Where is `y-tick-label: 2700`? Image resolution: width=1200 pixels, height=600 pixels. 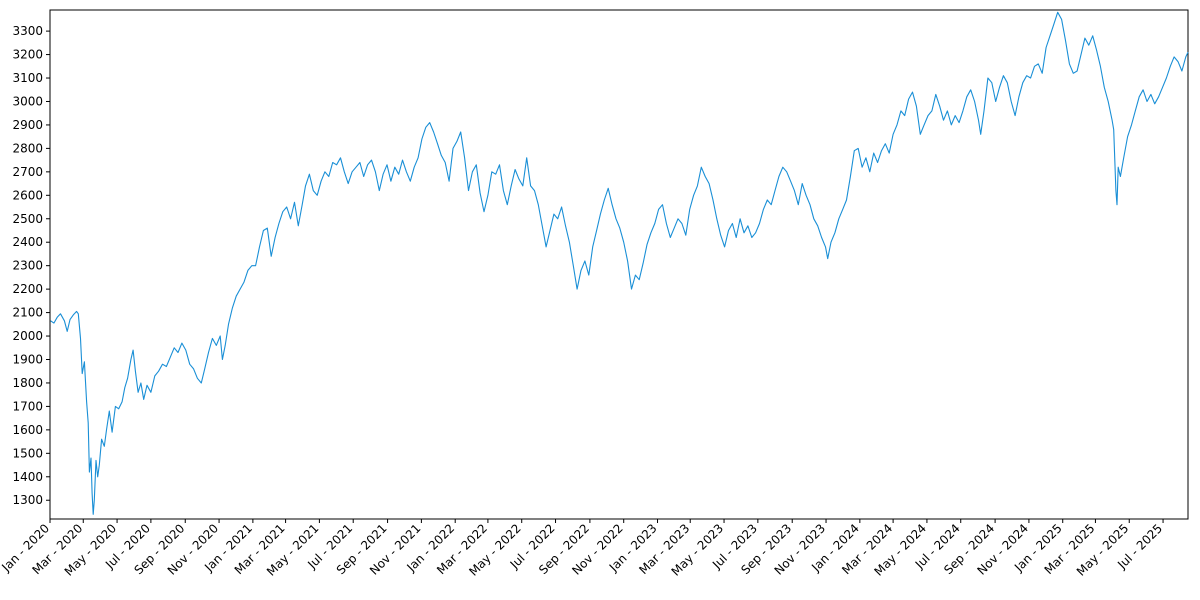
y-tick-label: 2700 is located at coordinates (27, 172).